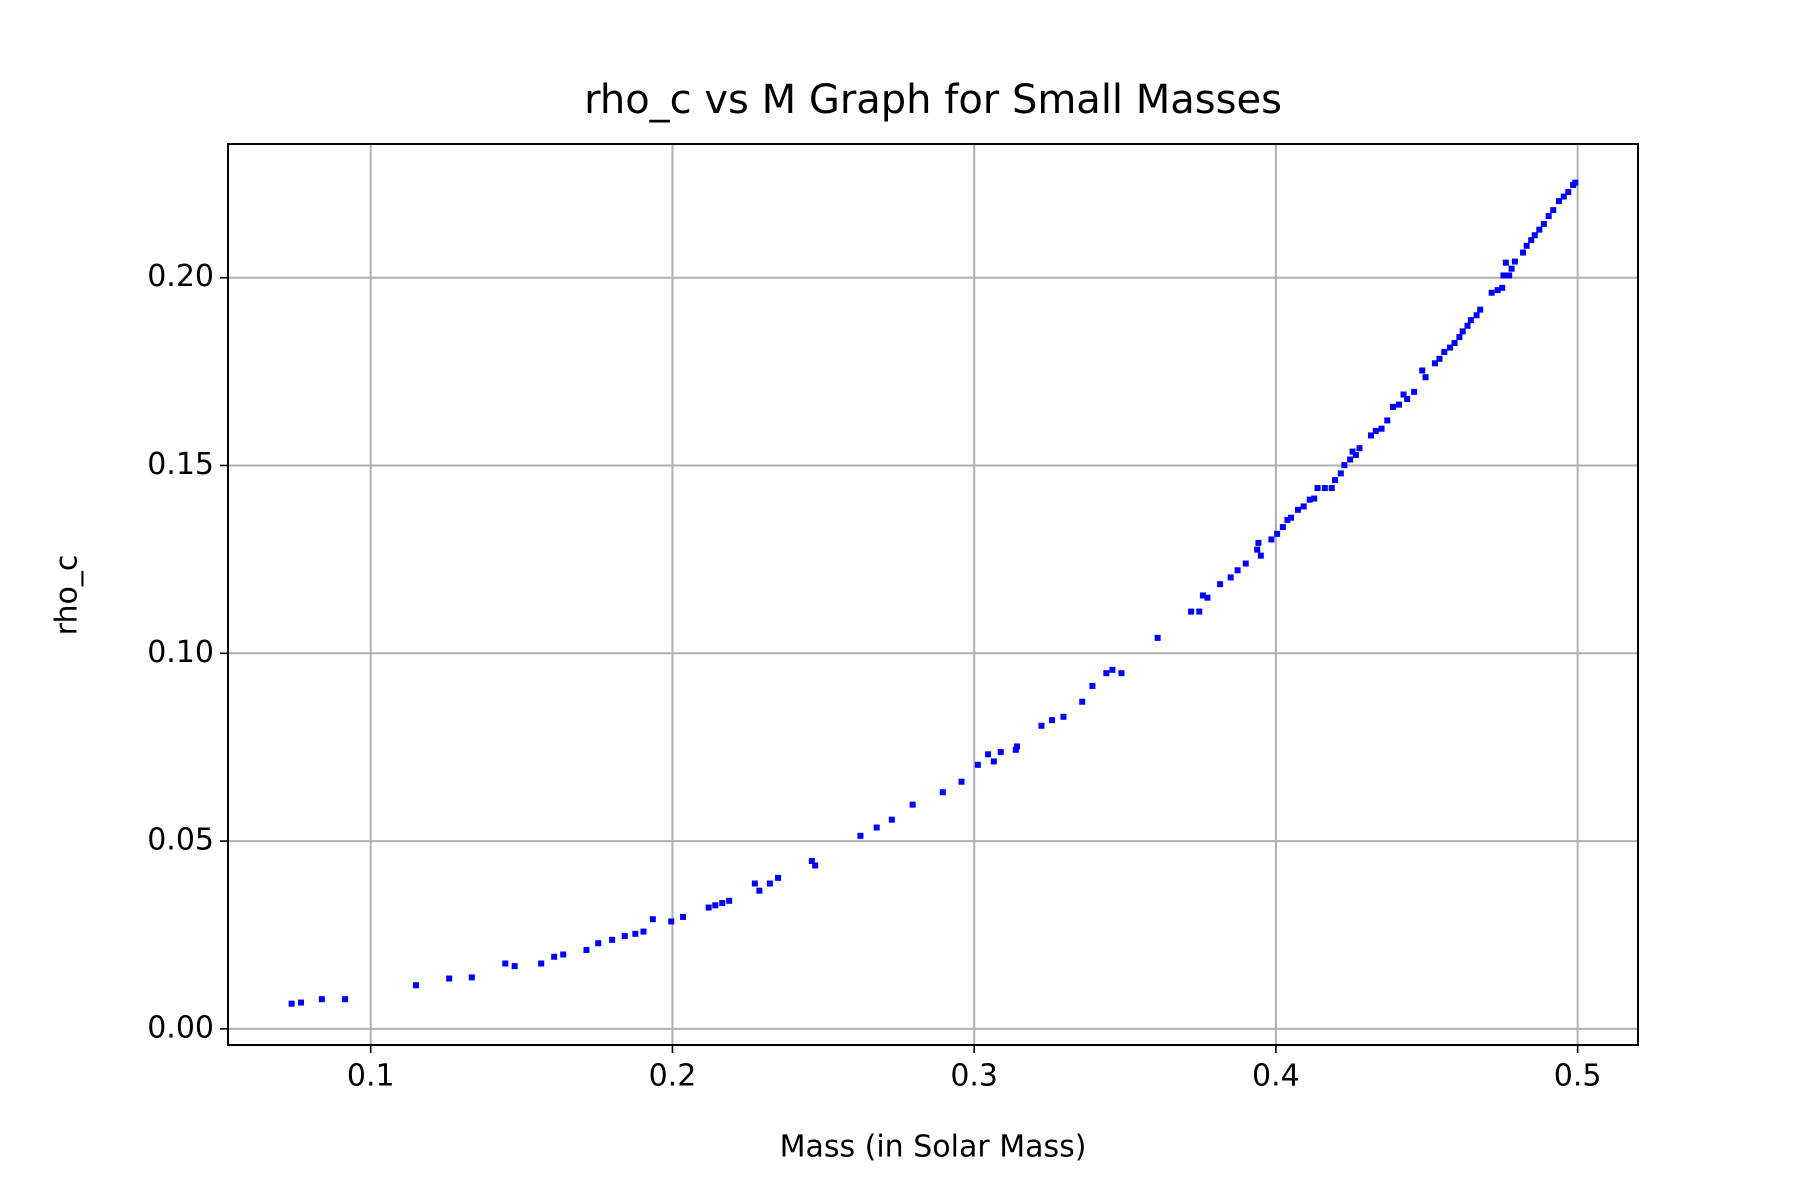 The height and width of the screenshot is (1200, 1800). Describe the element at coordinates (180, 276) in the screenshot. I see `y-tick-label: 0.20` at that location.